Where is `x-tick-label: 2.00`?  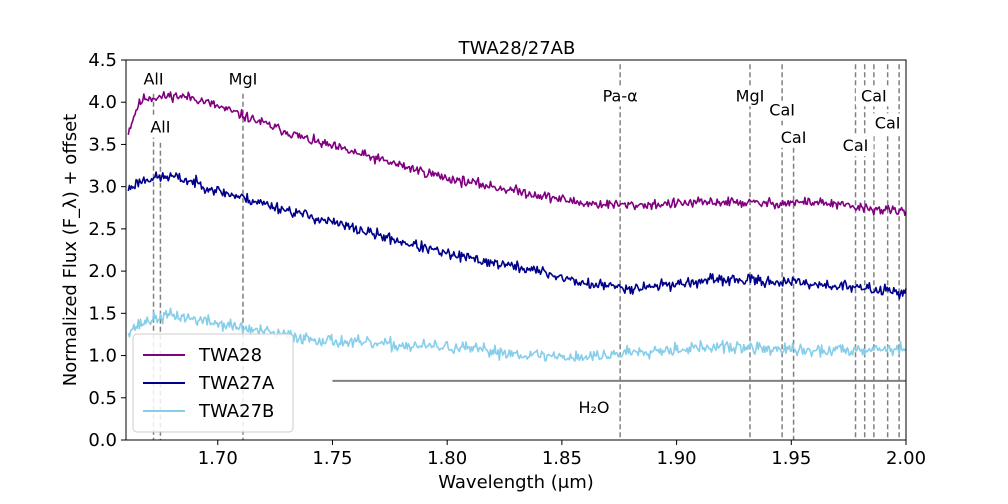 x-tick-label: 2.00 is located at coordinates (906, 458).